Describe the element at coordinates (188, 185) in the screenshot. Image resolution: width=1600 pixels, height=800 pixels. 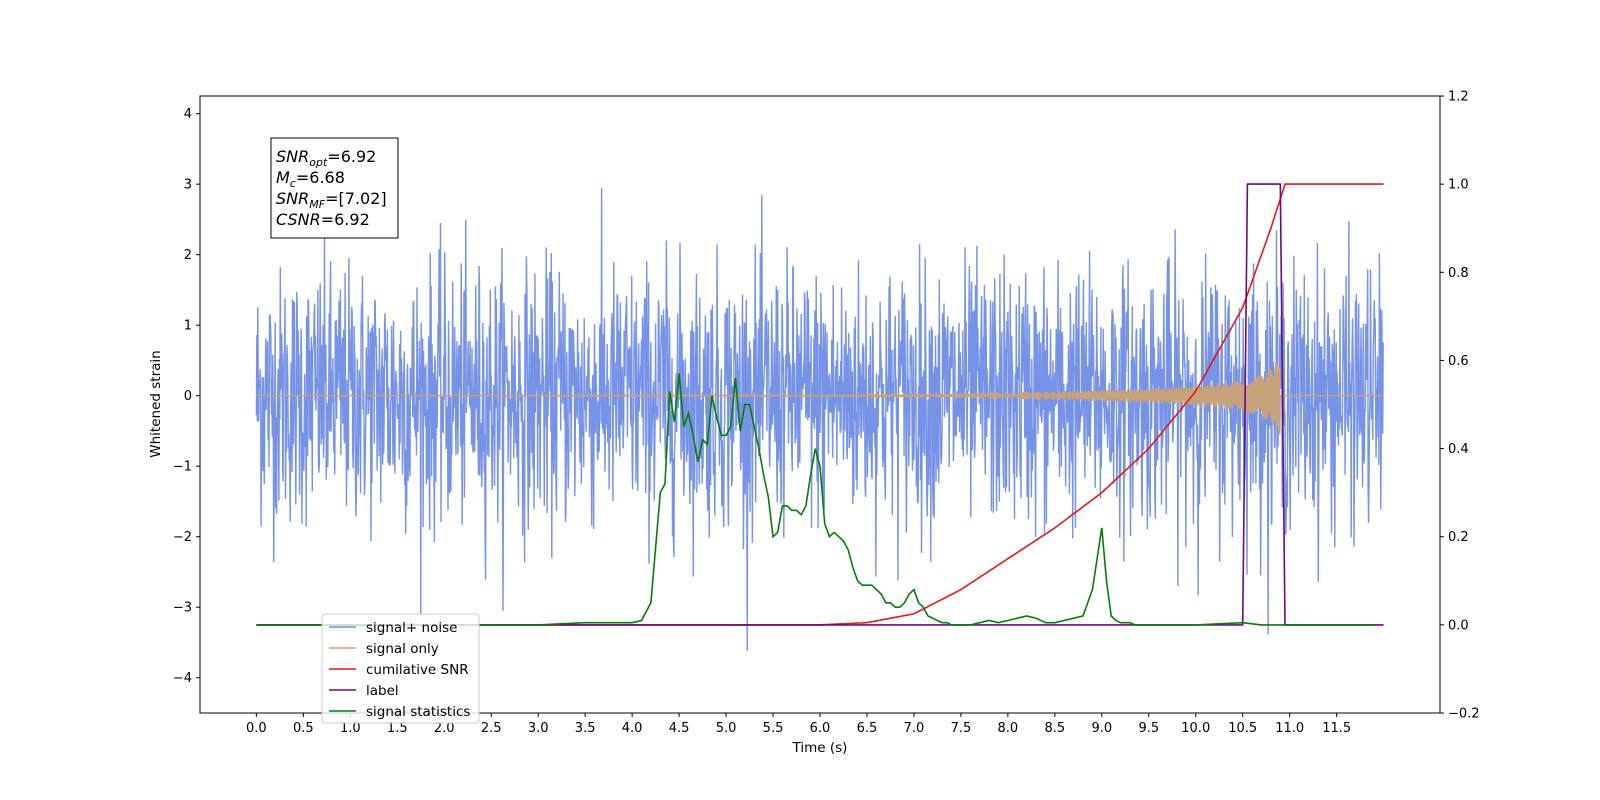
I see `y-tick-label: 3` at that location.